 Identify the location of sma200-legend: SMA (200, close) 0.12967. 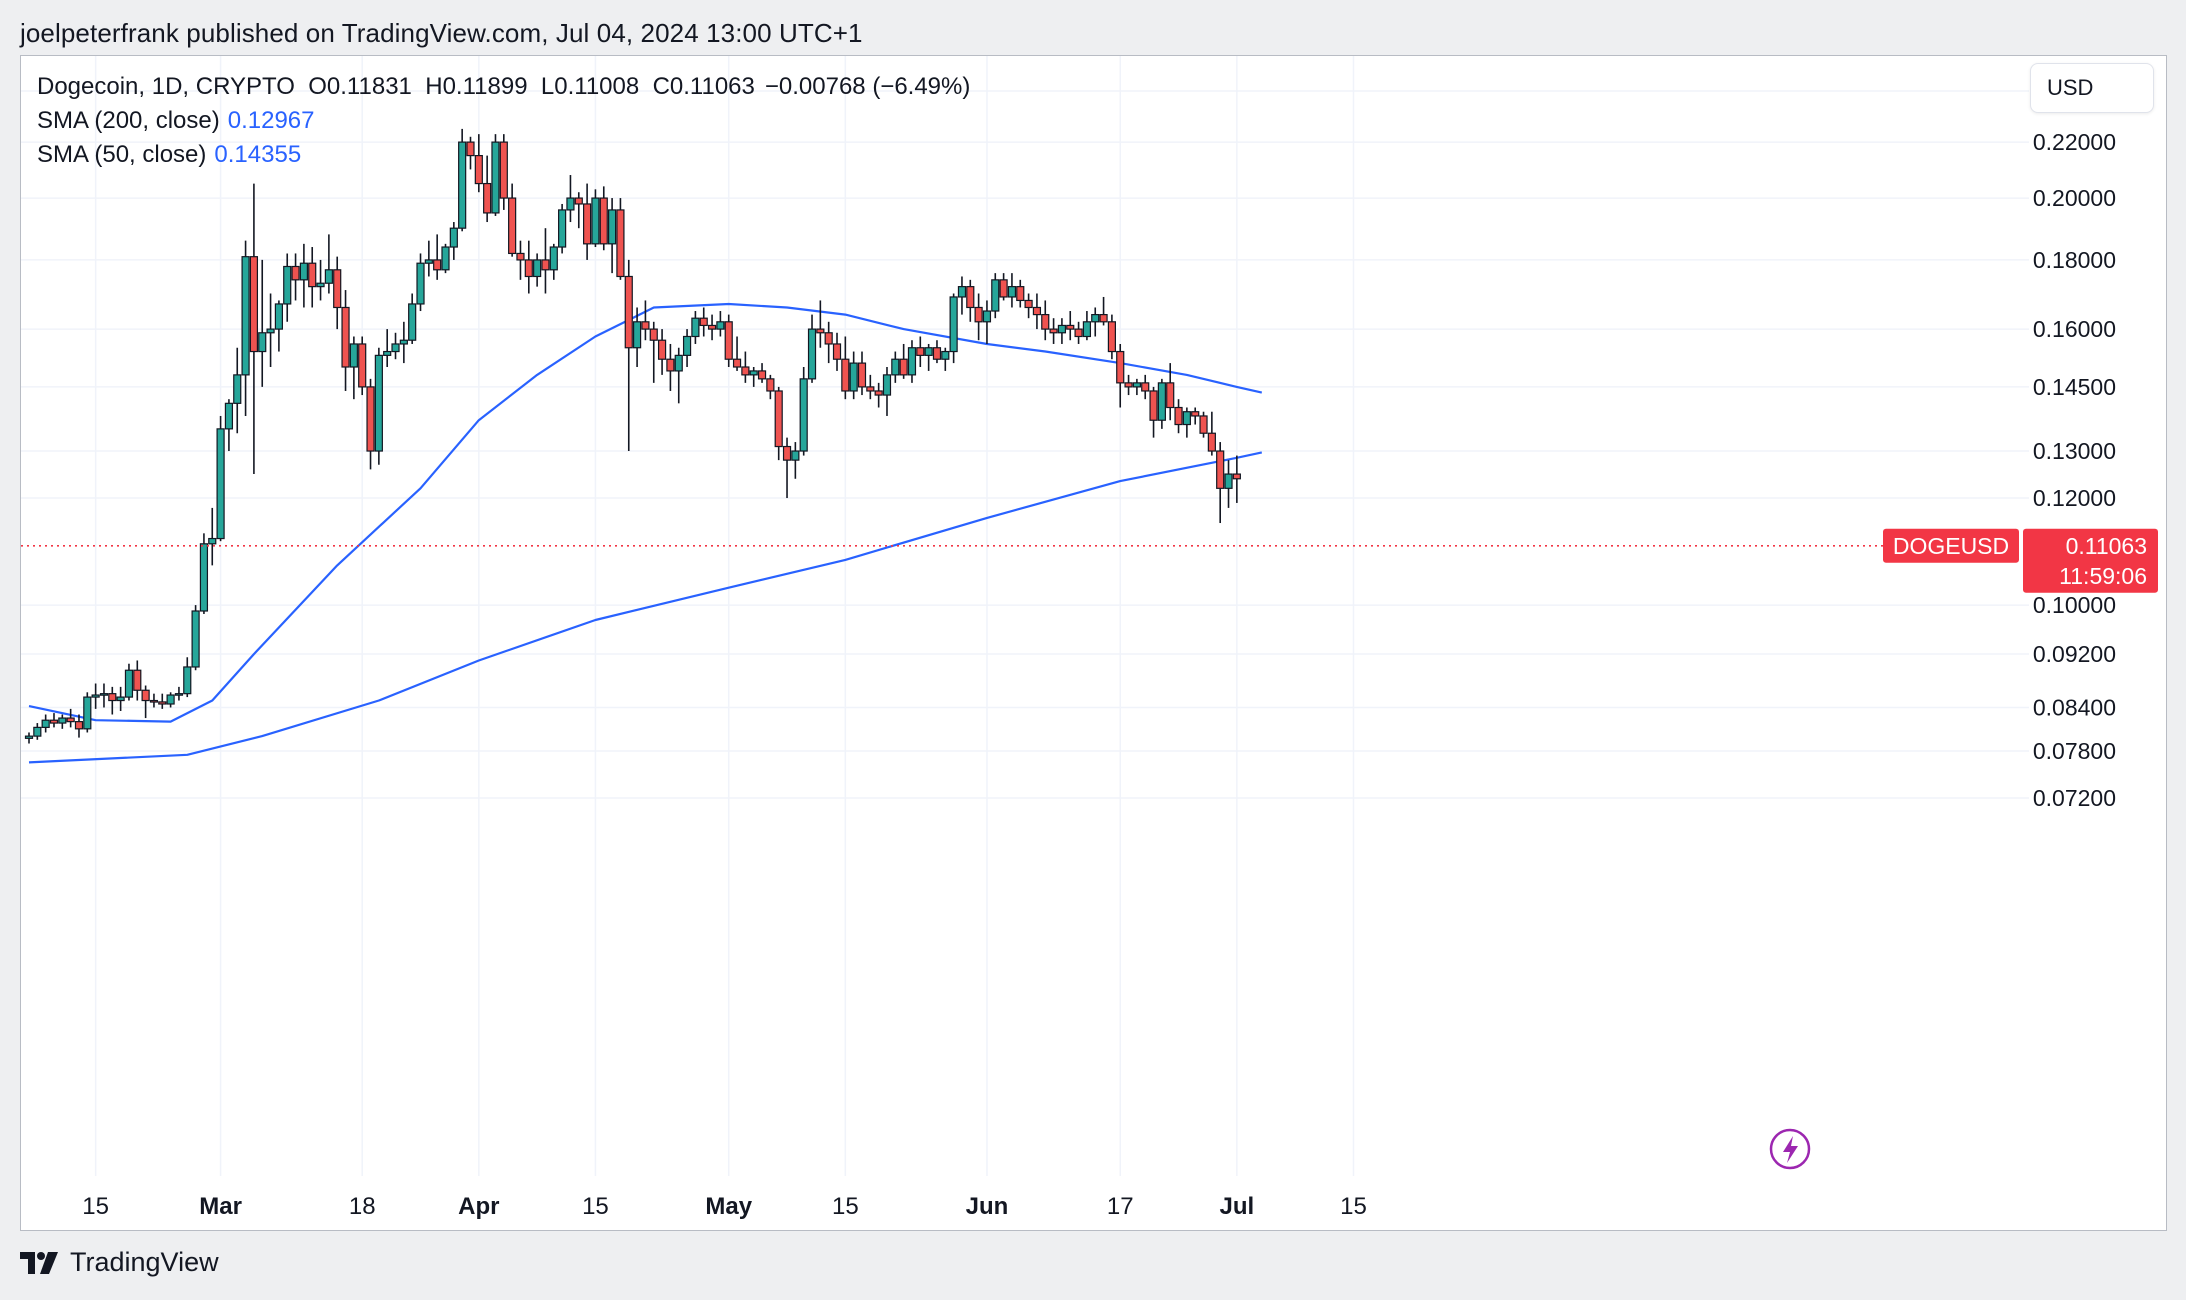
(503, 121).